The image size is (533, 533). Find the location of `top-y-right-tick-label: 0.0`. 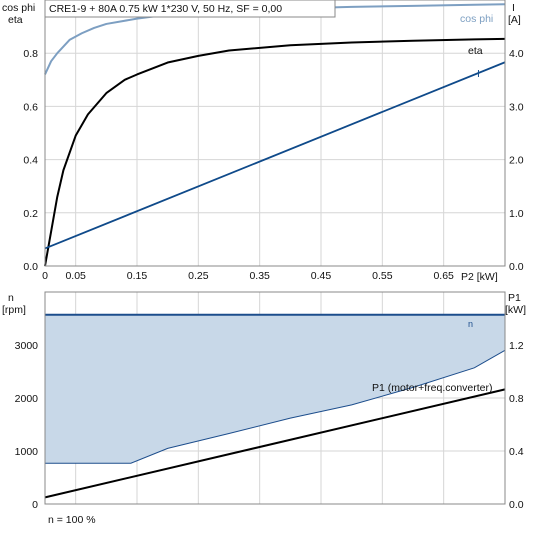

top-y-right-tick-label: 0.0 is located at coordinates (516, 267).